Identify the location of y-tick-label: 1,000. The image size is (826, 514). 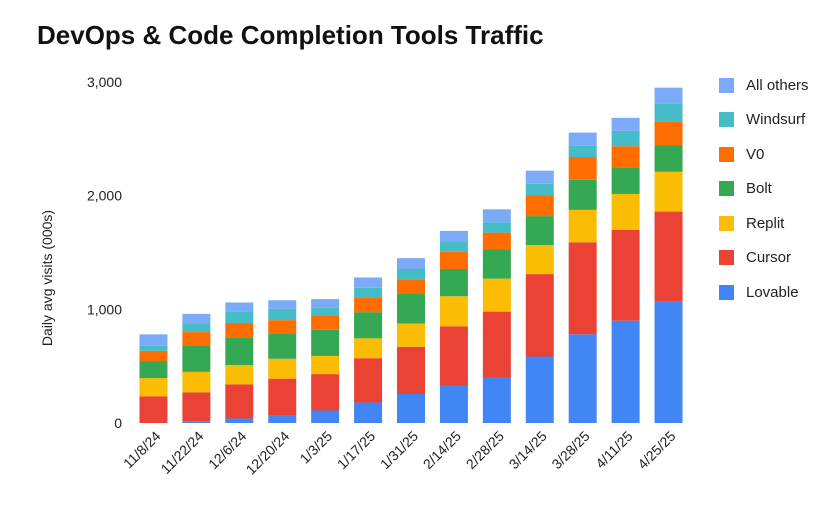
(104, 309).